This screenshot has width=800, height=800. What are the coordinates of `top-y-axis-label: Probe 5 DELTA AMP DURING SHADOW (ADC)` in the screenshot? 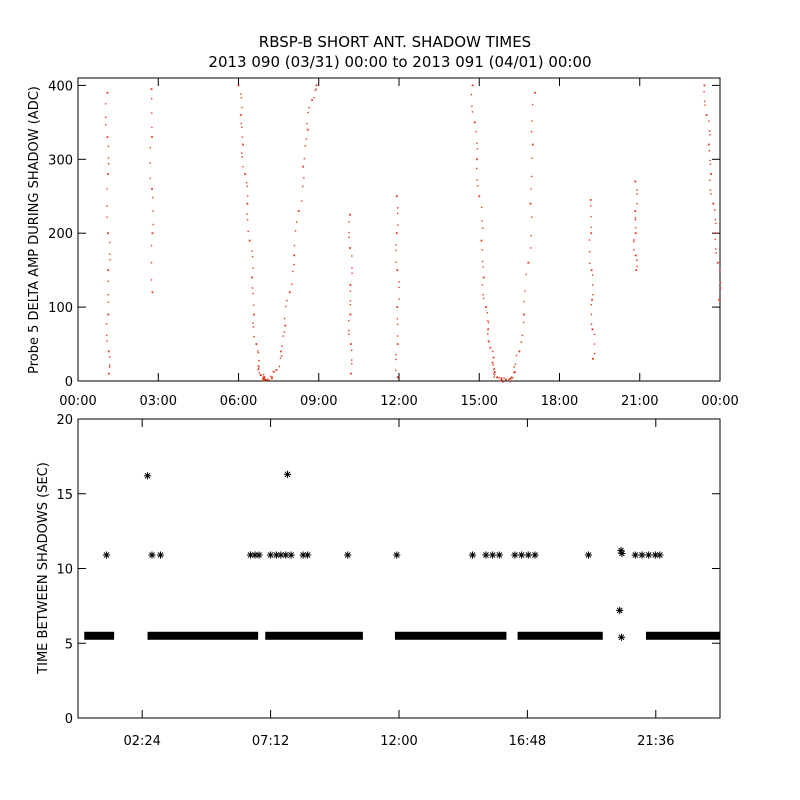 It's located at (34, 230).